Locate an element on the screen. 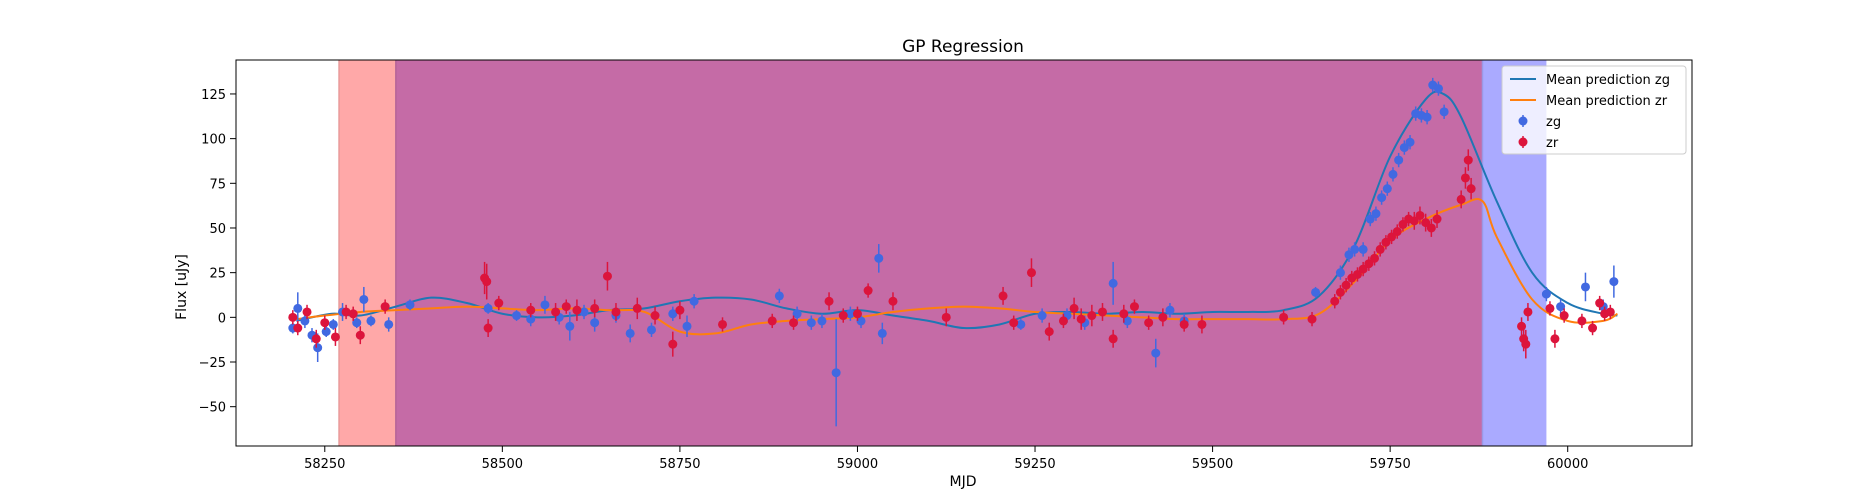 This screenshot has height=500, width=1875. y-tick-label: −50 is located at coordinates (212, 408).